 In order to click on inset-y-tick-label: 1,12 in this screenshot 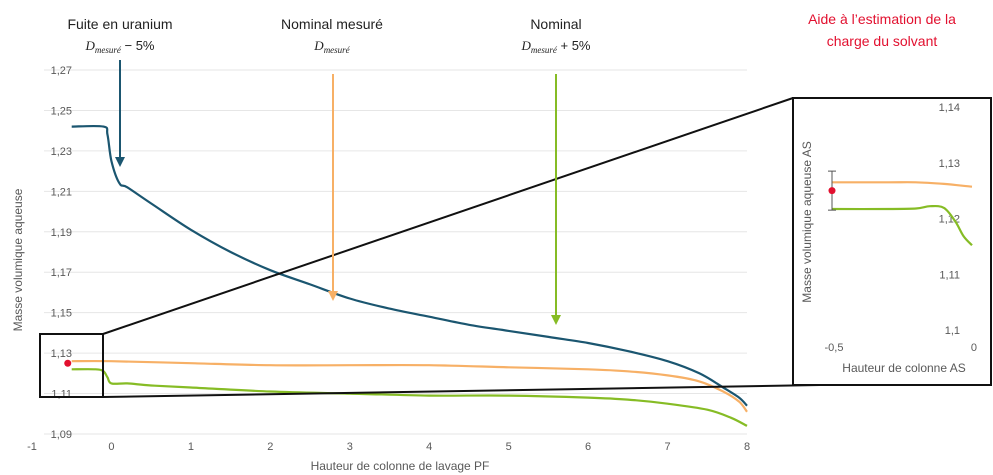, I will do `click(949, 220)`.